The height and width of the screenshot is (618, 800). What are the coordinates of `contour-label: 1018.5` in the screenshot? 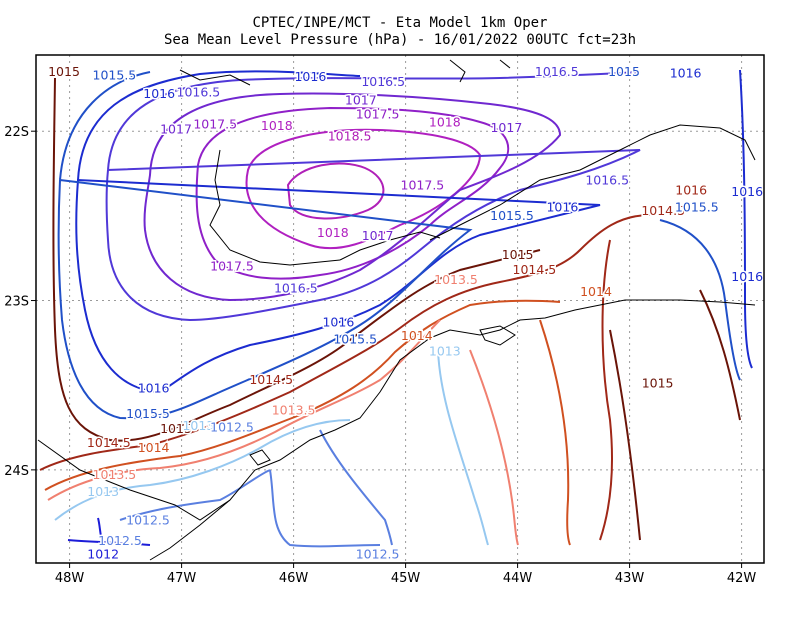 It's located at (350, 135).